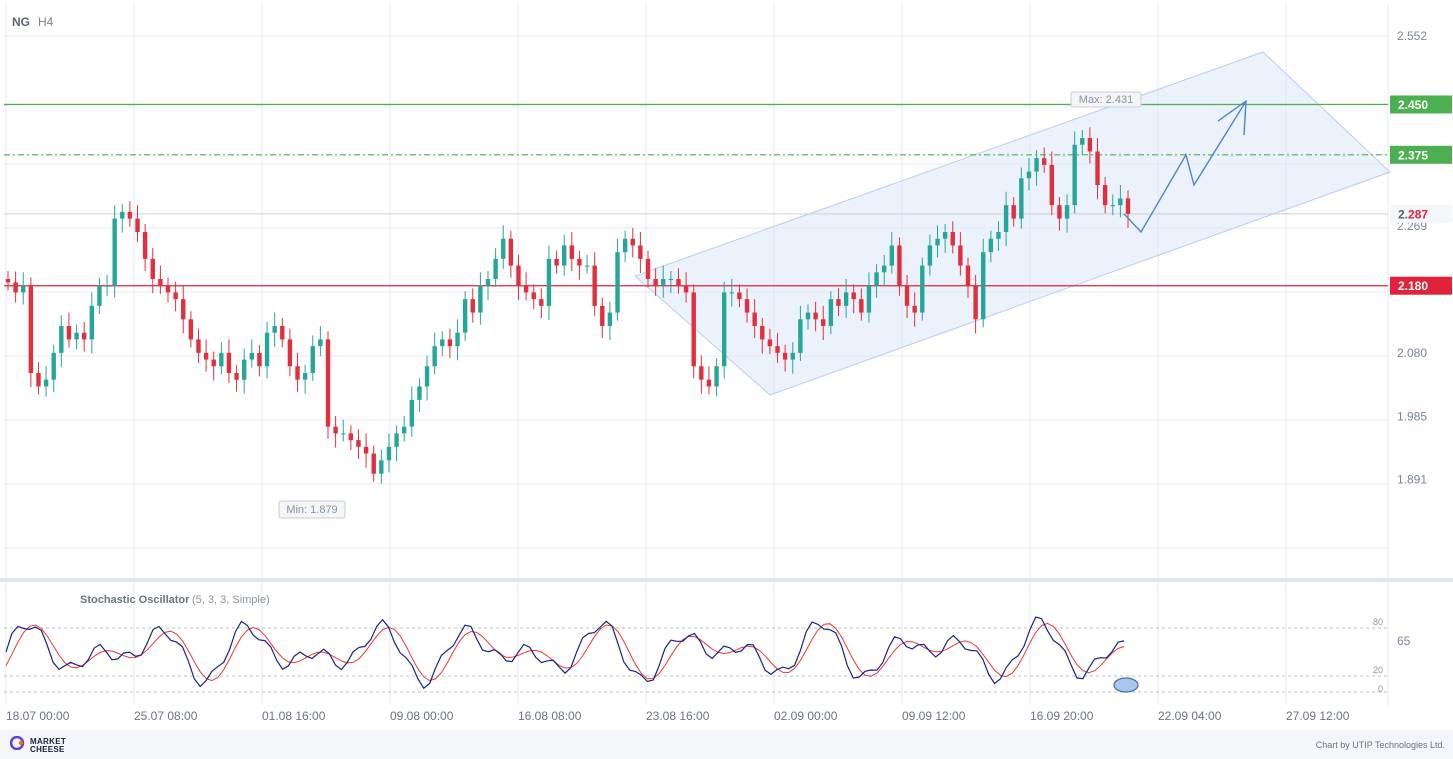 Image resolution: width=1453 pixels, height=759 pixels. What do you see at coordinates (550, 716) in the screenshot?
I see `x-tick-4: 16.08 08:00` at bounding box center [550, 716].